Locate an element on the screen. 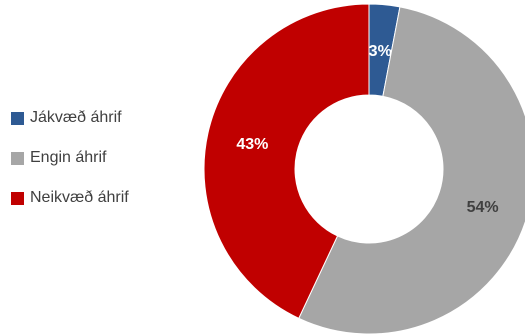 This screenshot has width=525, height=336. legend-label: Engin áhrif is located at coordinates (68, 157).